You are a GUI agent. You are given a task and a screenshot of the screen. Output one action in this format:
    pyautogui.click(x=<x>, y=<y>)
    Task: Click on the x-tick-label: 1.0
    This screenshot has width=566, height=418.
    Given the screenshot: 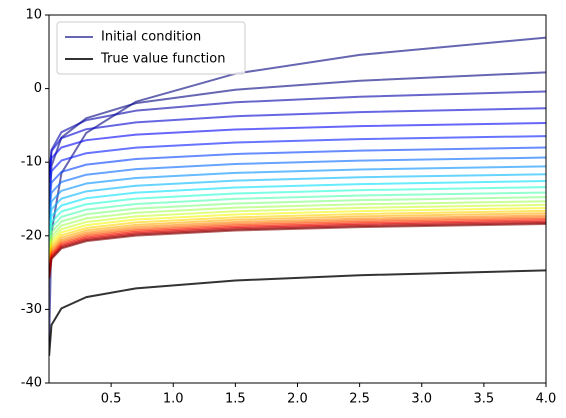 What is the action you would take?
    pyautogui.click(x=173, y=399)
    